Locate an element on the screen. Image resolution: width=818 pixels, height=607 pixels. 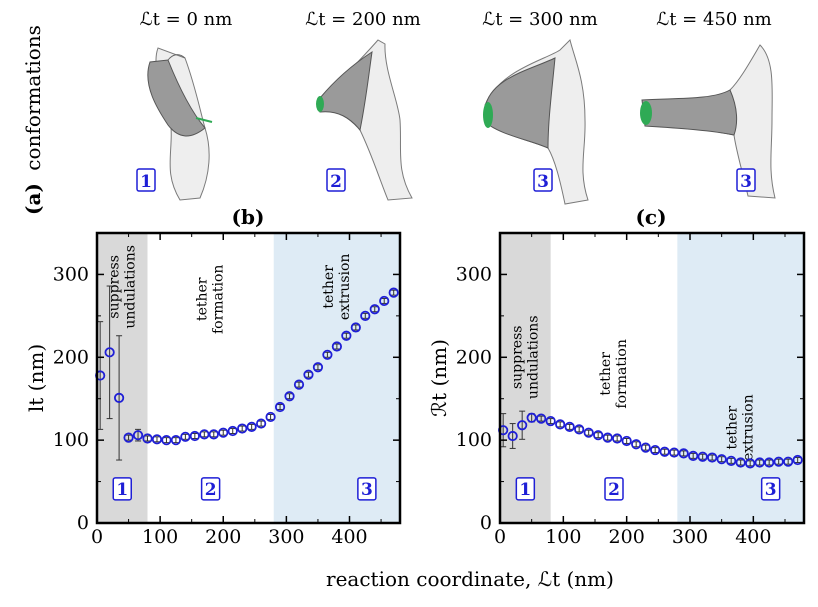
conformation-title-1: ℒt = 0 nm is located at coordinates (186, 19).